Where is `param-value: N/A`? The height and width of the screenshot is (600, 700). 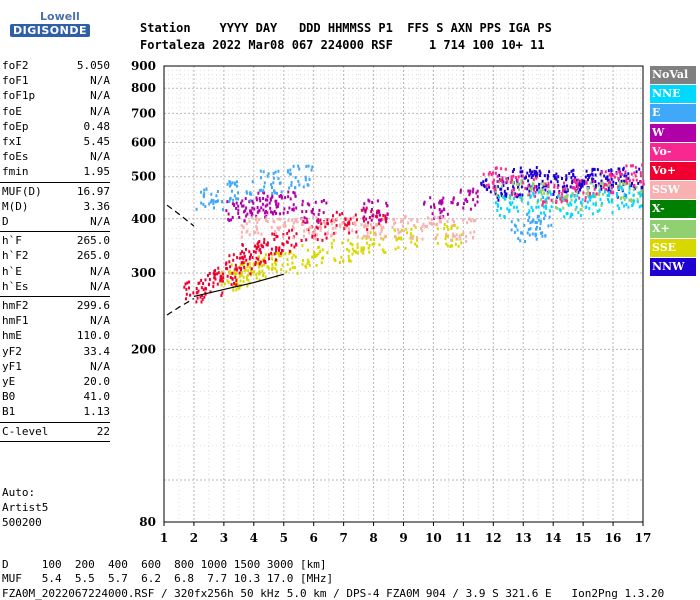
param-value: N/A is located at coordinates (100, 366).